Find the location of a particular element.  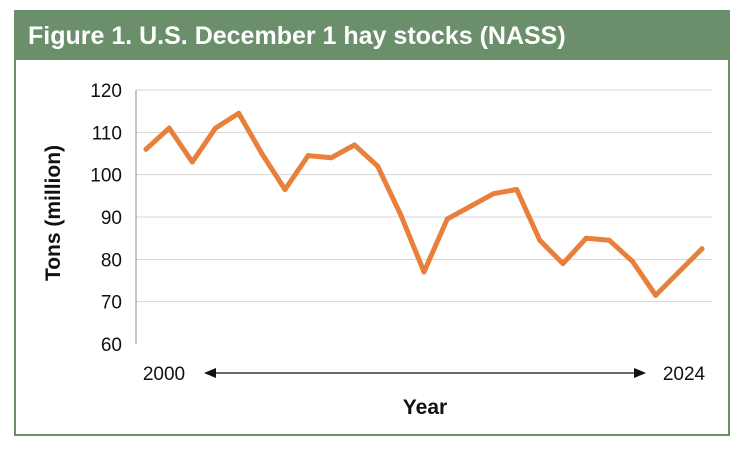

y-tick-label-100: 100 is located at coordinates (106, 176).